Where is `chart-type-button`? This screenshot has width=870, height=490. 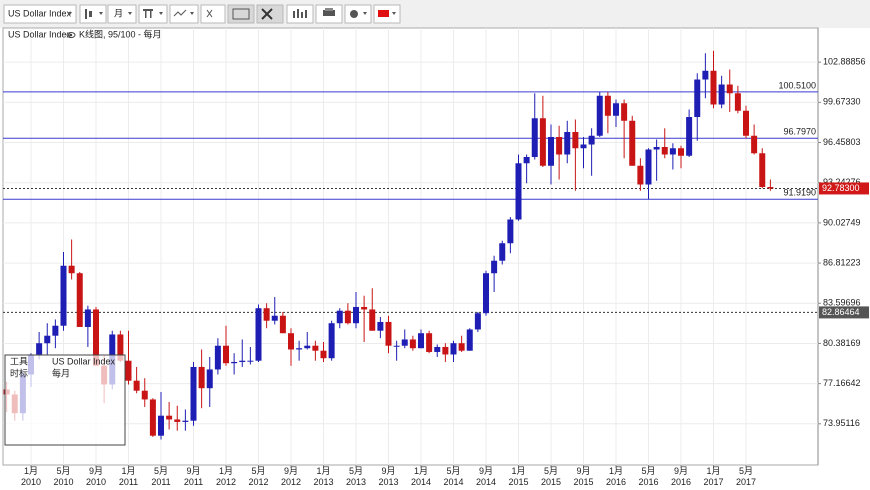
chart-type-button is located at coordinates (93, 14).